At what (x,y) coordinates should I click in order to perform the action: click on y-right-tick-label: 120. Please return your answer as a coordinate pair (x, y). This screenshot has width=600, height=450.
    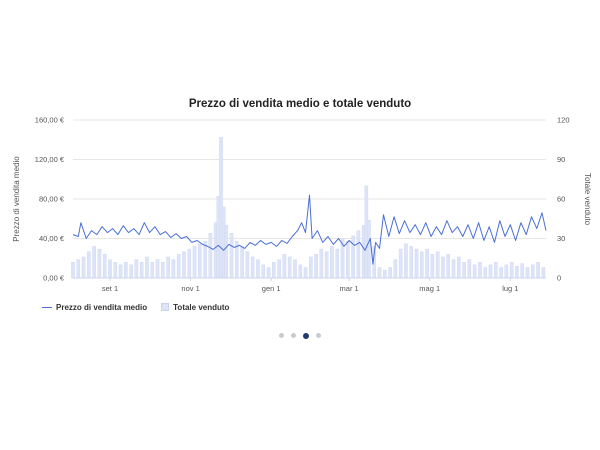
    Looking at the image, I should click on (563, 120).